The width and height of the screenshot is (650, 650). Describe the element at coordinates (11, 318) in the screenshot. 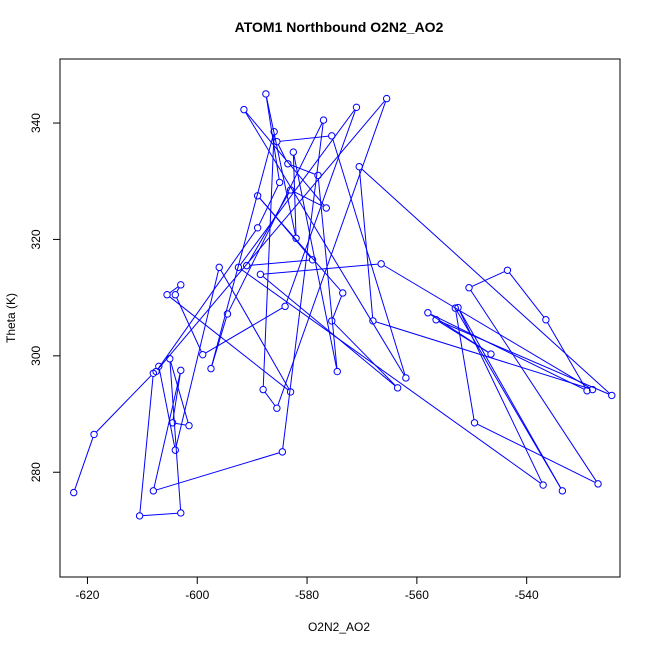

I see `y-axis-label: Theta (K)` at that location.